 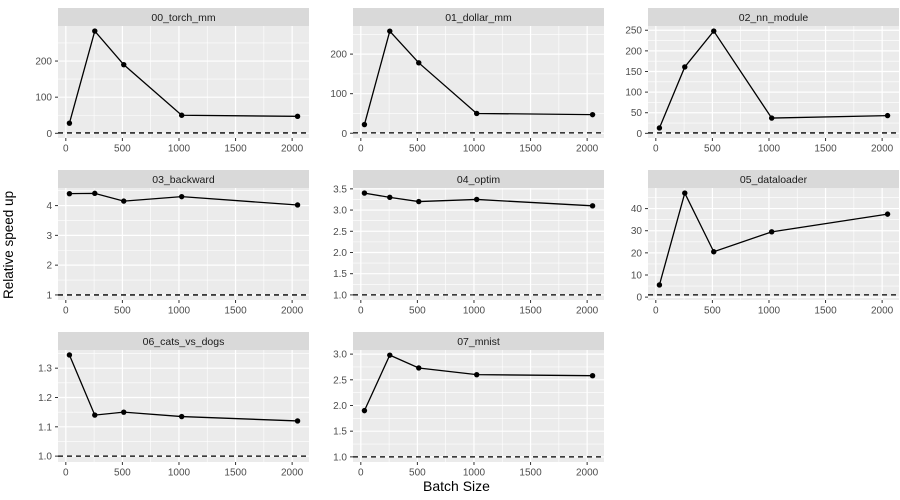 I want to click on facet-title: 06_cats_vs_dogs, so click(x=184, y=342).